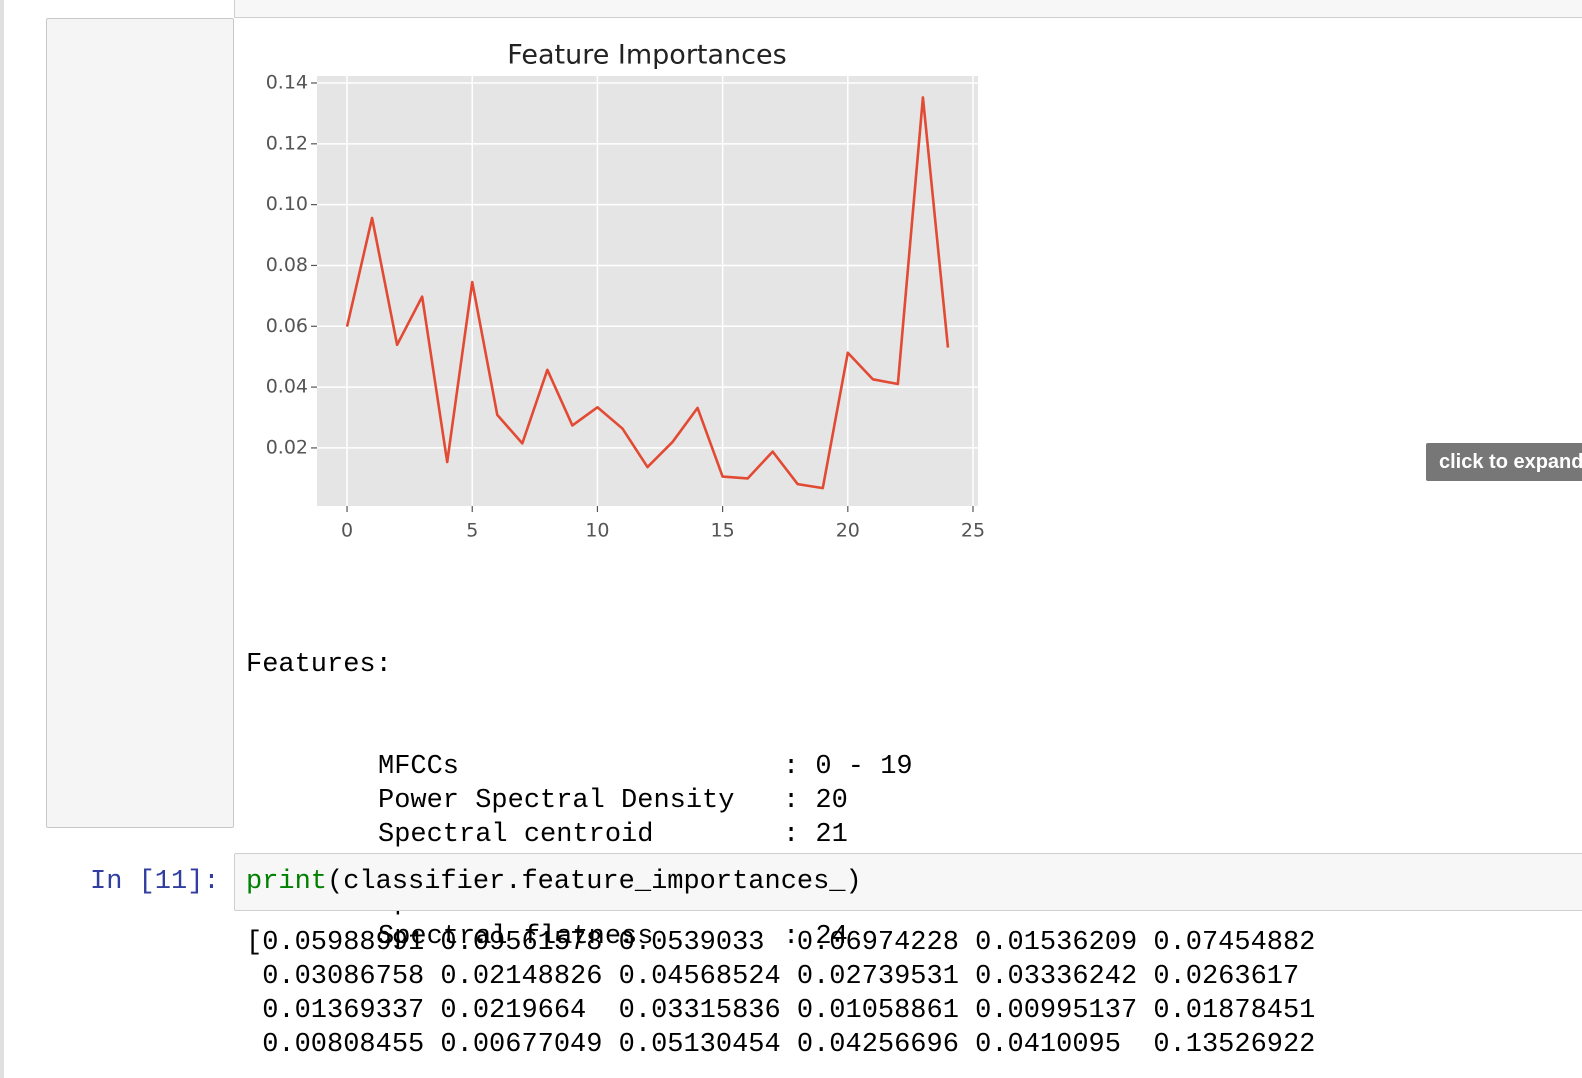  Describe the element at coordinates (516, 835) in the screenshot. I see `feature-name: Spectral centroid` at that location.